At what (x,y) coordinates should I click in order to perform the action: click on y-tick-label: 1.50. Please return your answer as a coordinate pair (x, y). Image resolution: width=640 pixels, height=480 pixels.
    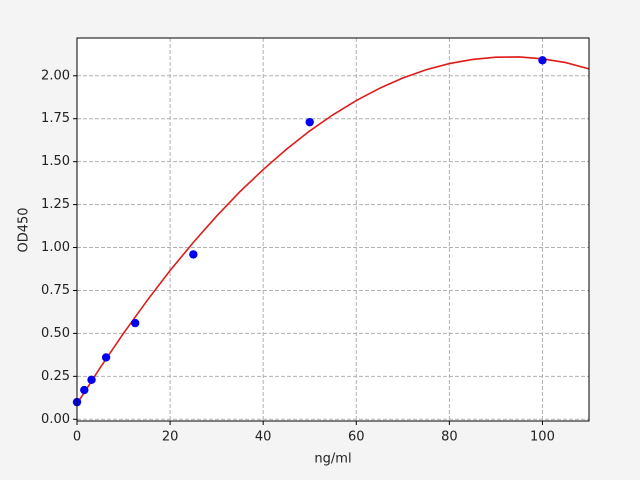
    Looking at the image, I should click on (55, 161).